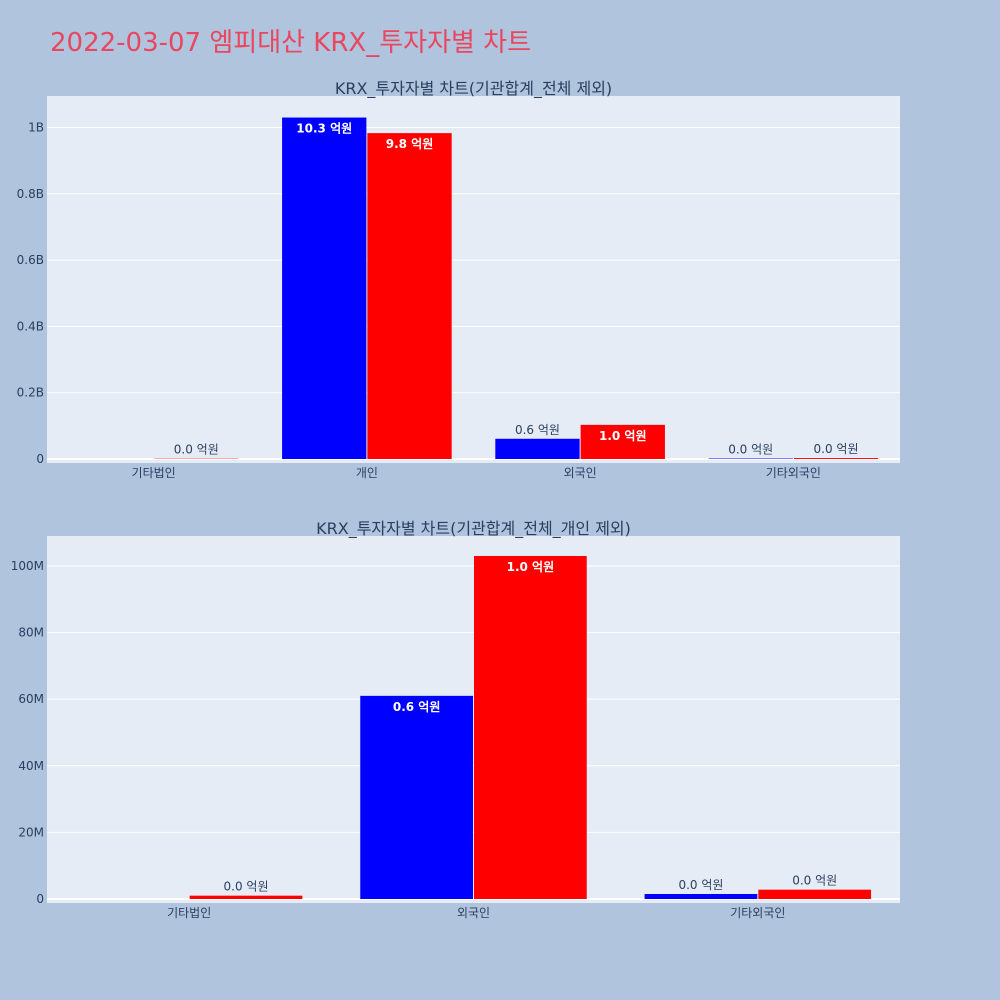  I want to click on y-tick-label: 60M, so click(31, 699).